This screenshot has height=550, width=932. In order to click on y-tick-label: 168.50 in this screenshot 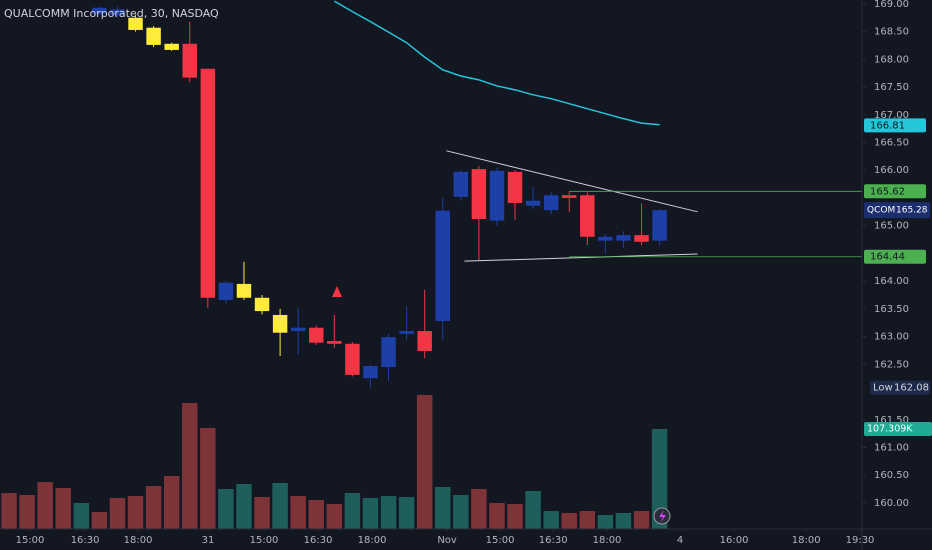, I will do `click(891, 32)`.